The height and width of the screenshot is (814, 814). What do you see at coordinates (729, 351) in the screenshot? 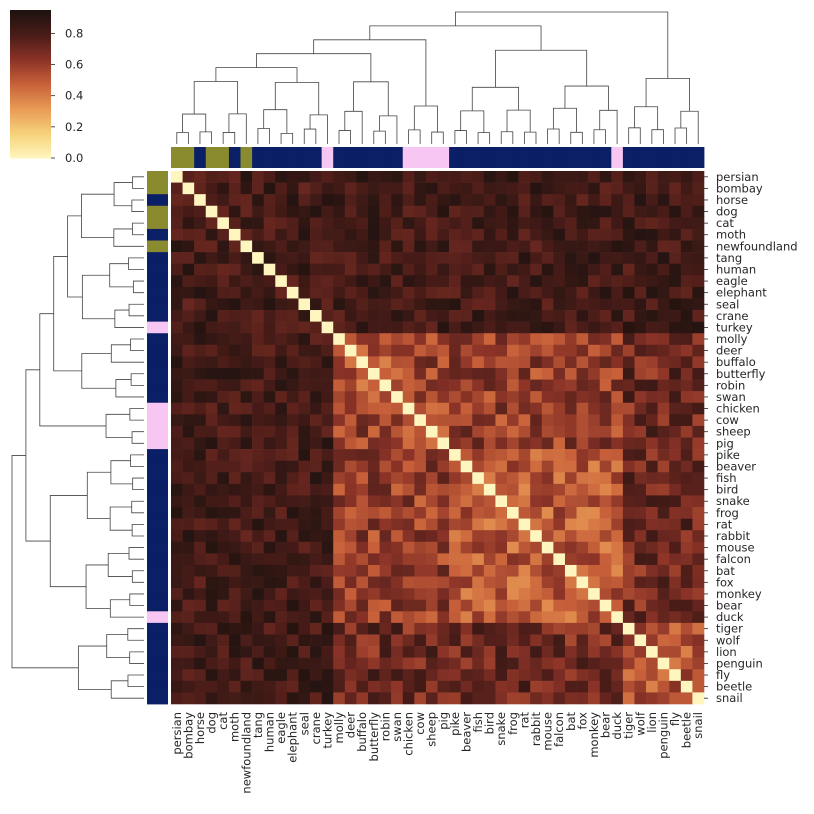
I see `row-tick-label: deer` at bounding box center [729, 351].